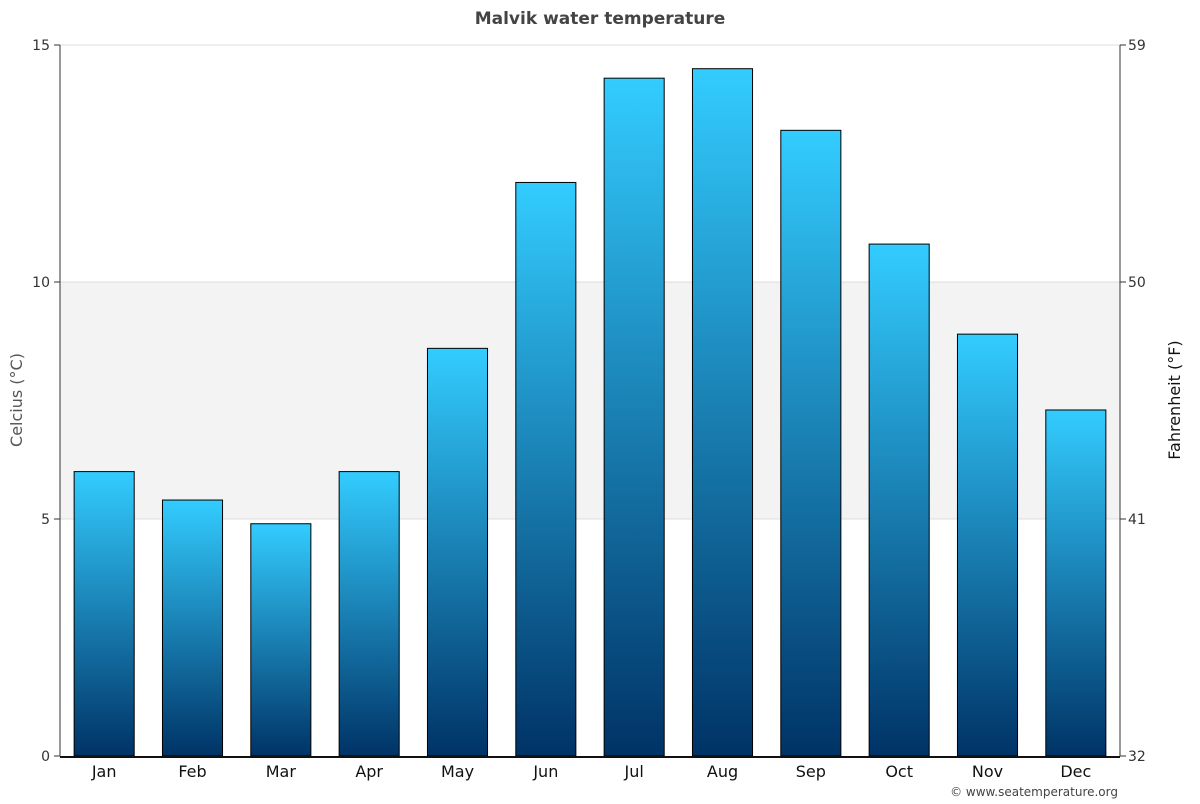 The height and width of the screenshot is (804, 1200). What do you see at coordinates (457, 552) in the screenshot?
I see `bar-may` at bounding box center [457, 552].